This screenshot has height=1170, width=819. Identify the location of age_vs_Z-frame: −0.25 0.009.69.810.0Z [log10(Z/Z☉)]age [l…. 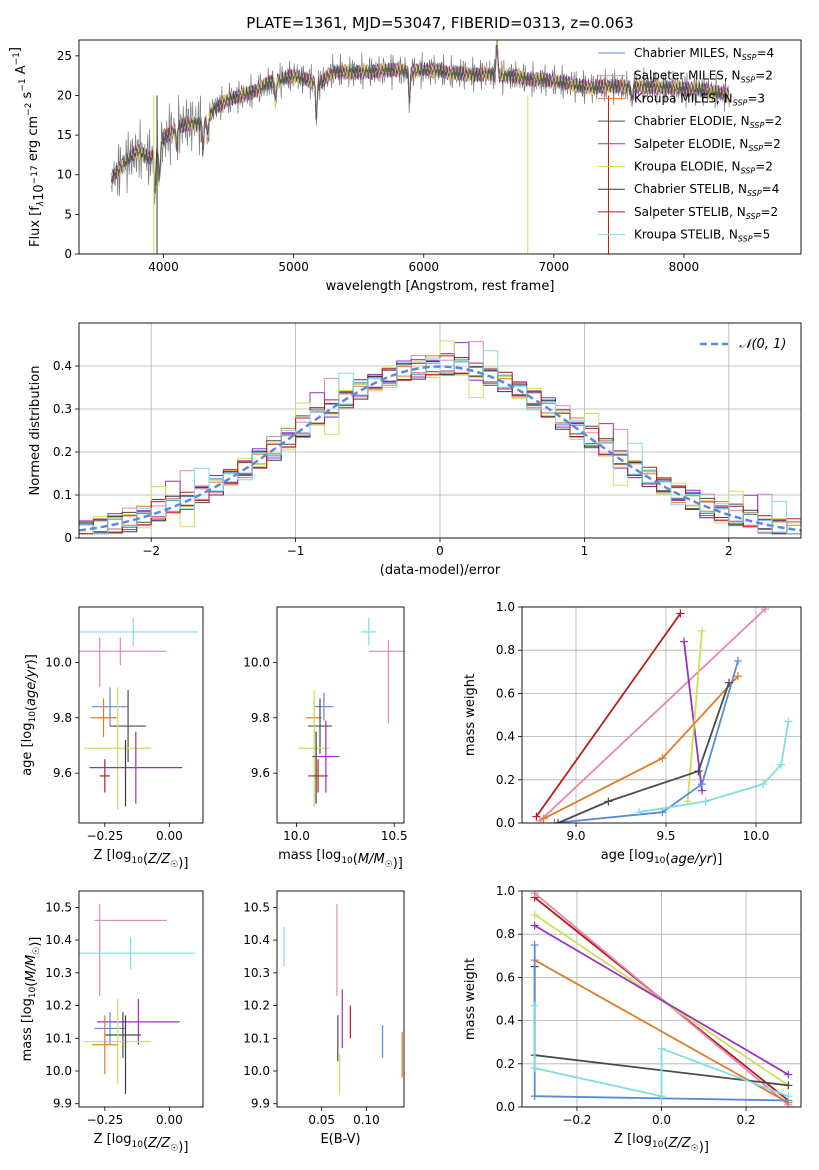
(112, 738).